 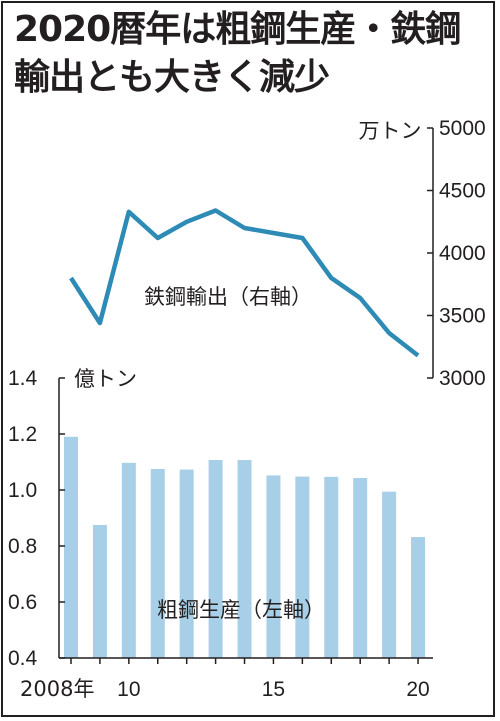 What do you see at coordinates (389, 574) in the screenshot?
I see `bar-2019` at bounding box center [389, 574].